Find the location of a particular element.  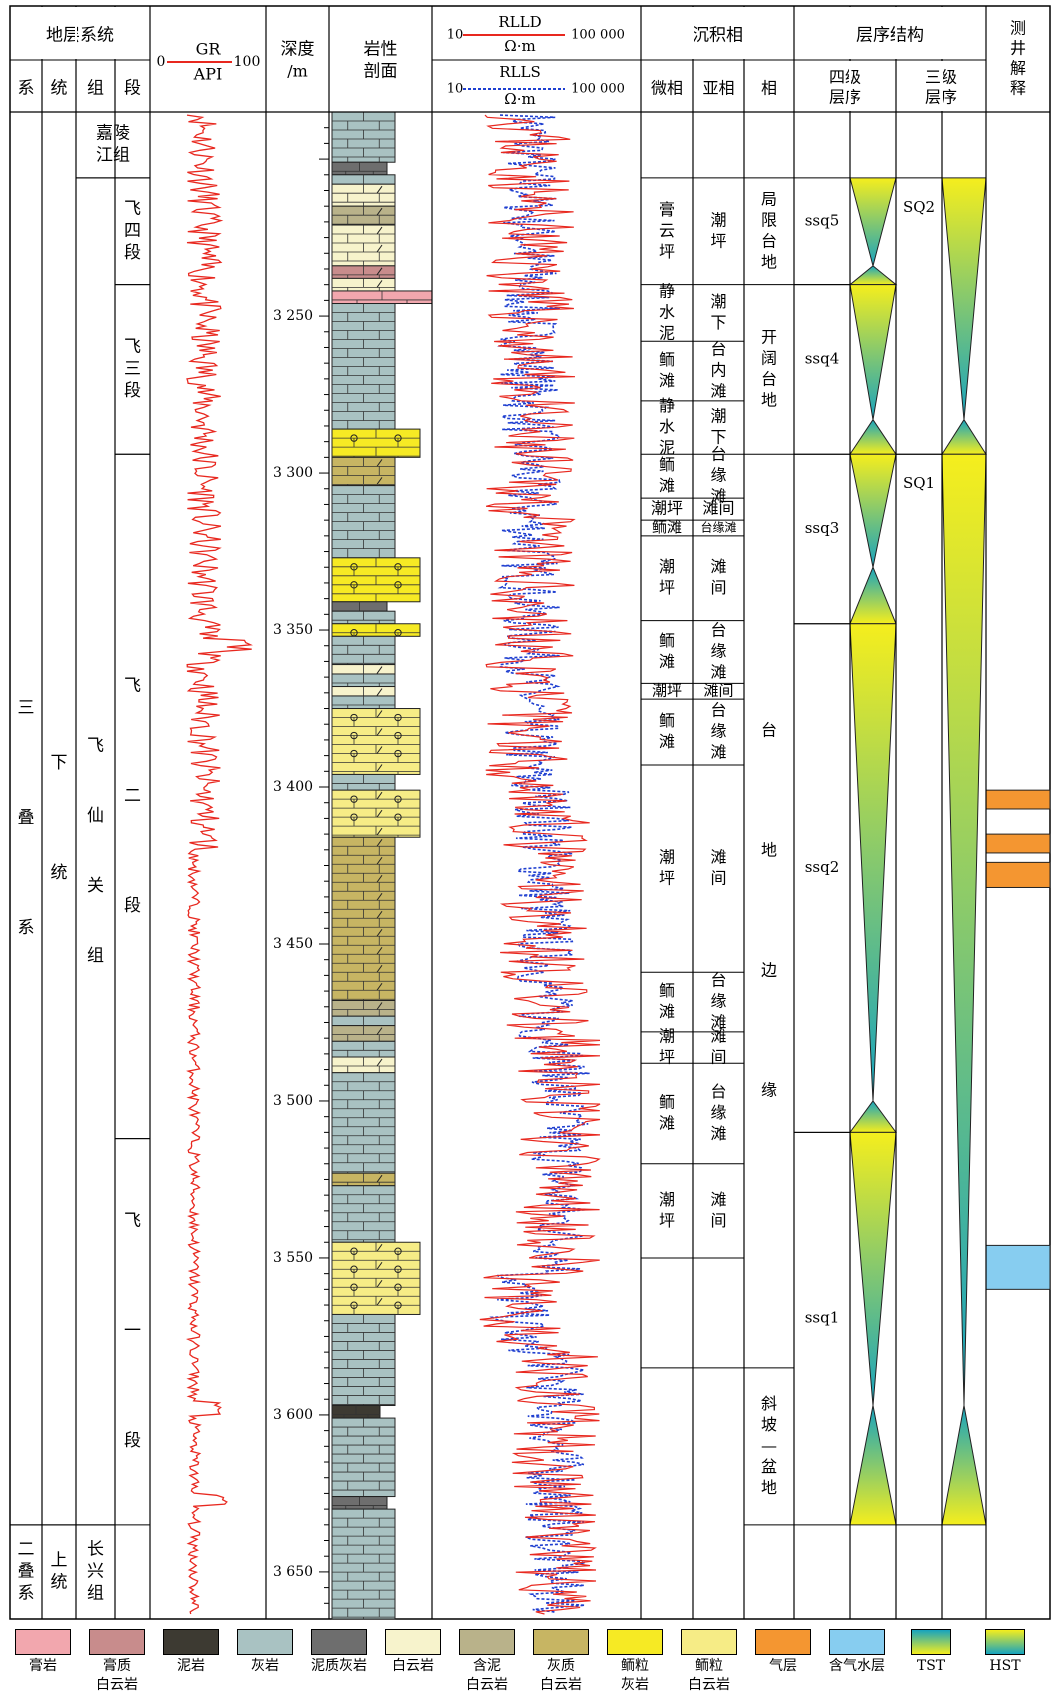

strat-member-1-char: 三 is located at coordinates (132, 369).